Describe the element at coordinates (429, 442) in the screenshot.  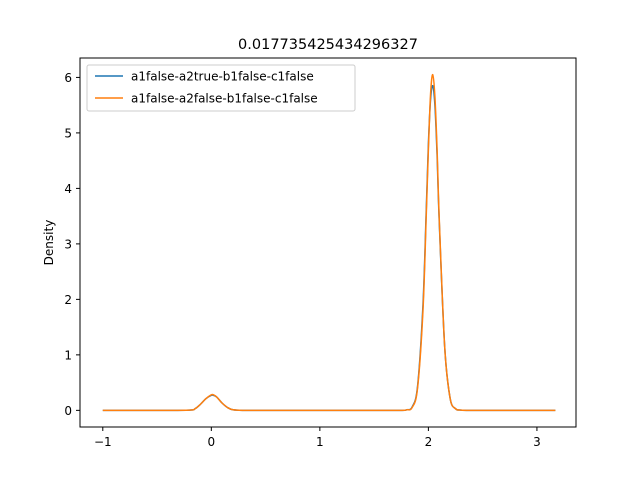
I see `x-tick-label: 2` at that location.